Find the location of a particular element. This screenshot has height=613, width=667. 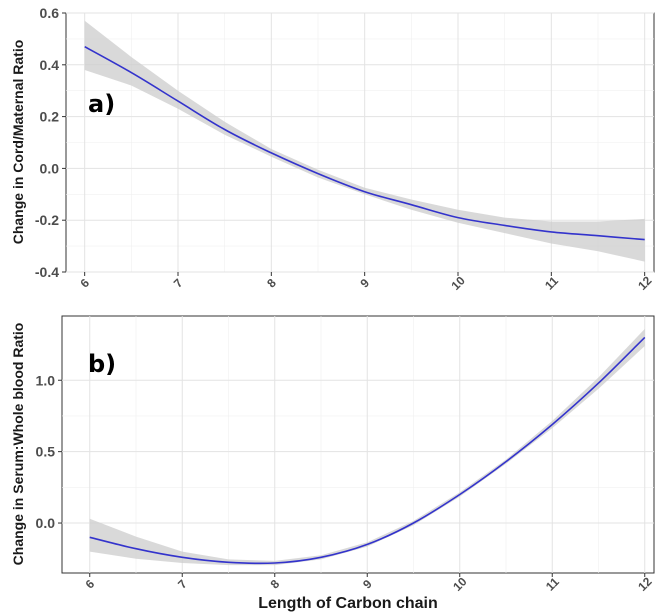

panel-b-x-ticks: 6 7 8 9 10 11 12 is located at coordinates (369, 583).